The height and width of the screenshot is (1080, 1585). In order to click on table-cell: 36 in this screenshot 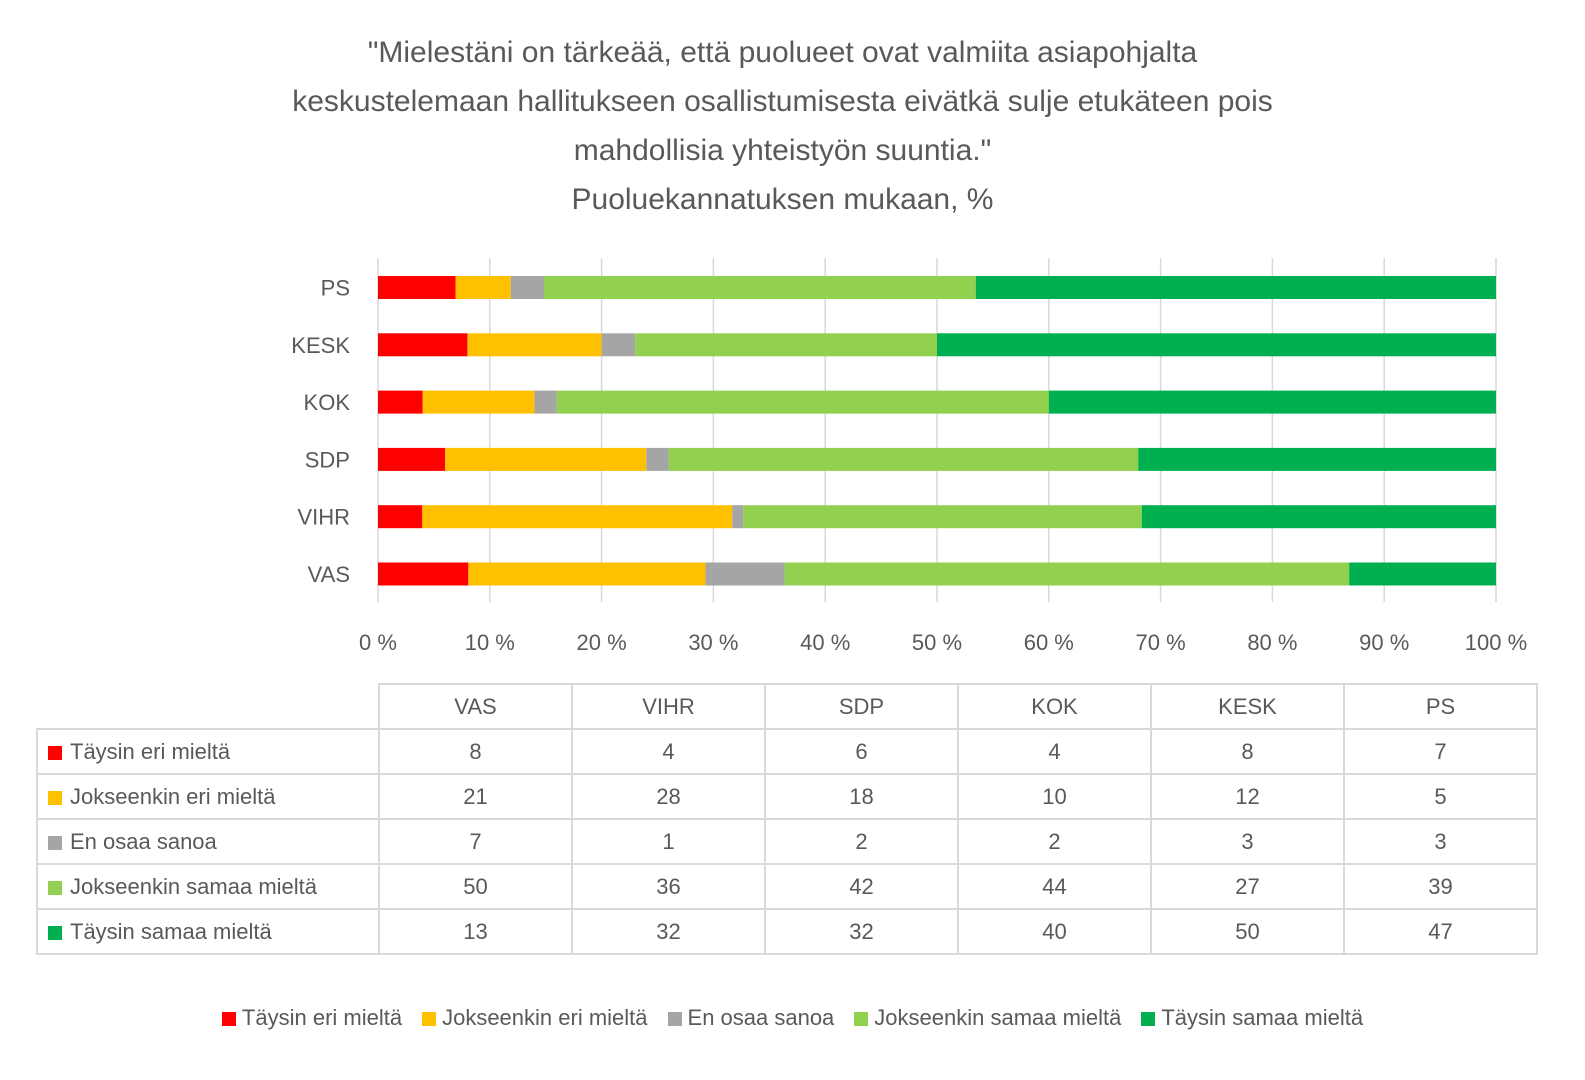, I will do `click(668, 886)`.